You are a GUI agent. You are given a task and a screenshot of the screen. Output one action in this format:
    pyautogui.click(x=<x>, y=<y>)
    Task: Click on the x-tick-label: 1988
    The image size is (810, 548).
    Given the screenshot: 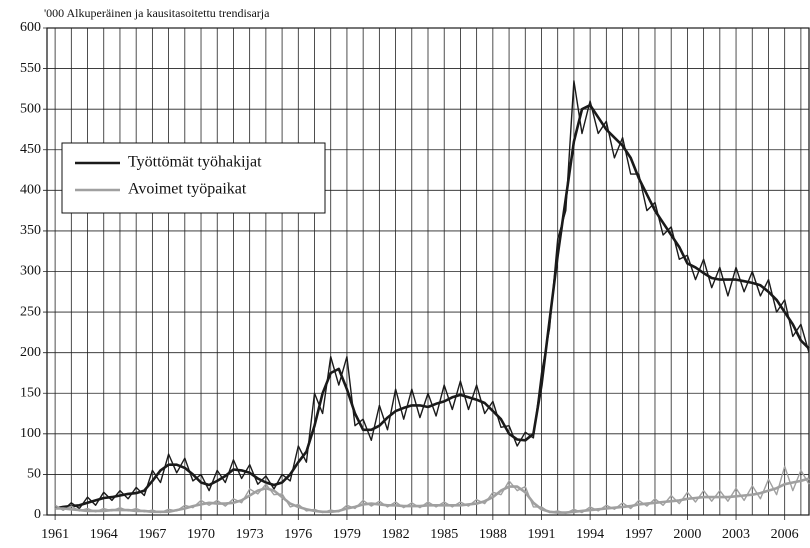 What is the action you would take?
    pyautogui.click(x=493, y=534)
    